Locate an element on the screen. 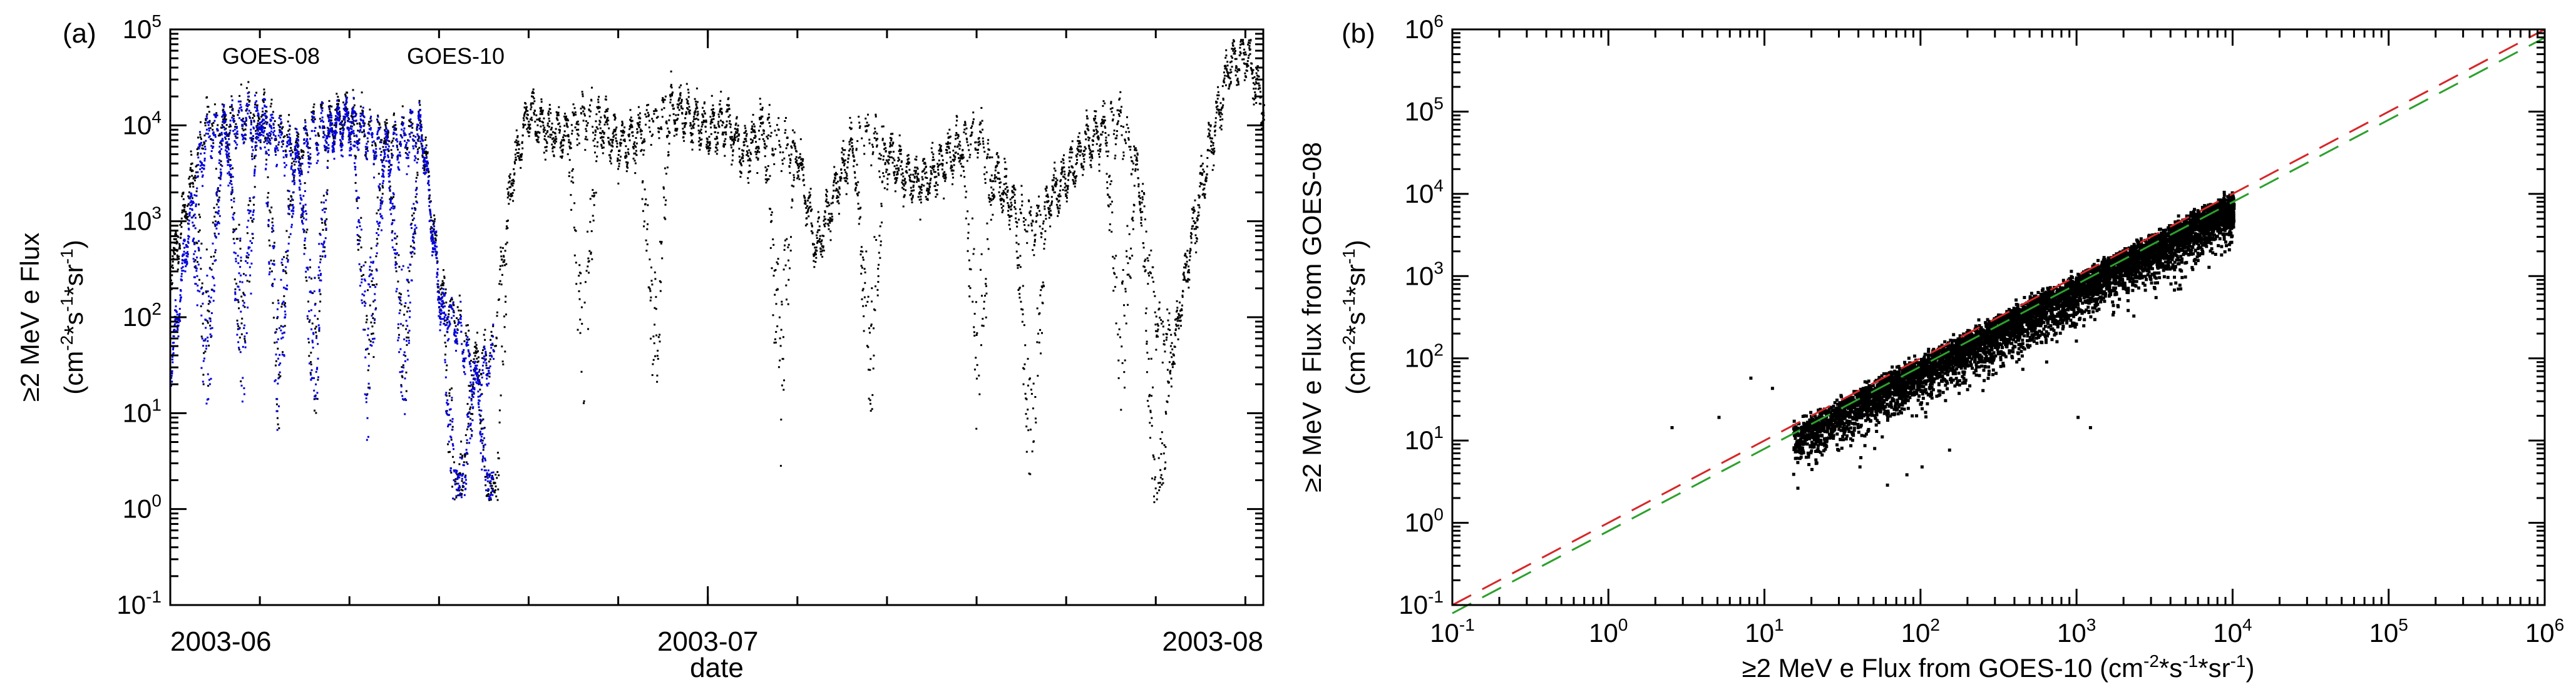  b-xtick-label: 10⁵ is located at coordinates (2388, 632).